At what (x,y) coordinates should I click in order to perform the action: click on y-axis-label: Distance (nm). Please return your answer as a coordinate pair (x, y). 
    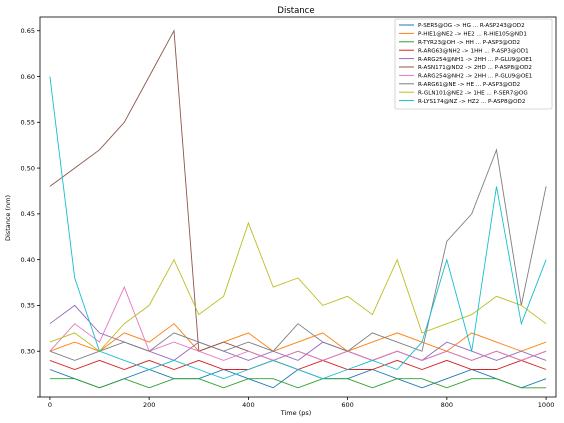
    Looking at the image, I should click on (8, 218).